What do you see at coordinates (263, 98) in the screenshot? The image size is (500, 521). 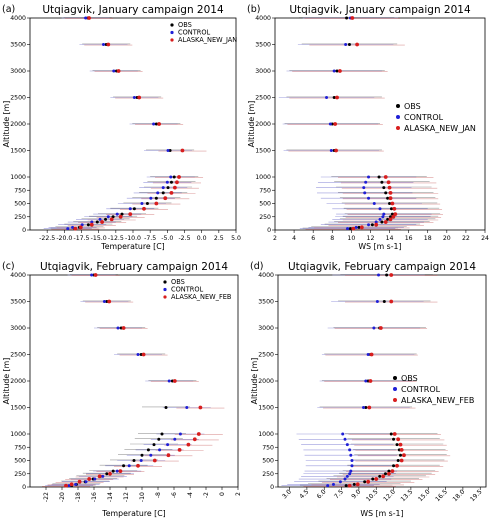 I see `y-tick-label: 2500` at bounding box center [263, 98].